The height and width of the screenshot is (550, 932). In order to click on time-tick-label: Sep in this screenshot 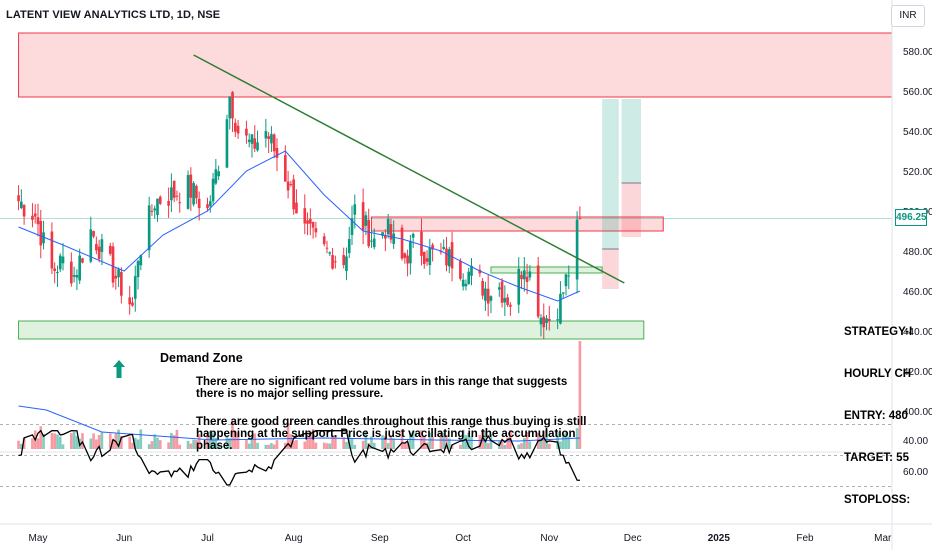, I will do `click(380, 538)`.